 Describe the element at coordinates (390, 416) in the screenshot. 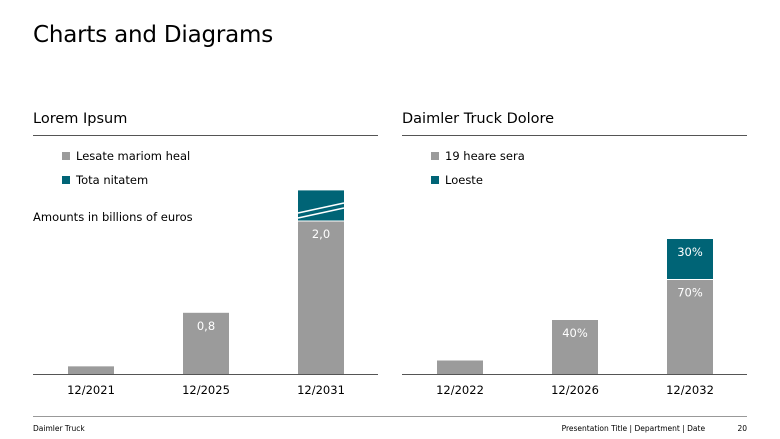

I see `footer-rule` at that location.